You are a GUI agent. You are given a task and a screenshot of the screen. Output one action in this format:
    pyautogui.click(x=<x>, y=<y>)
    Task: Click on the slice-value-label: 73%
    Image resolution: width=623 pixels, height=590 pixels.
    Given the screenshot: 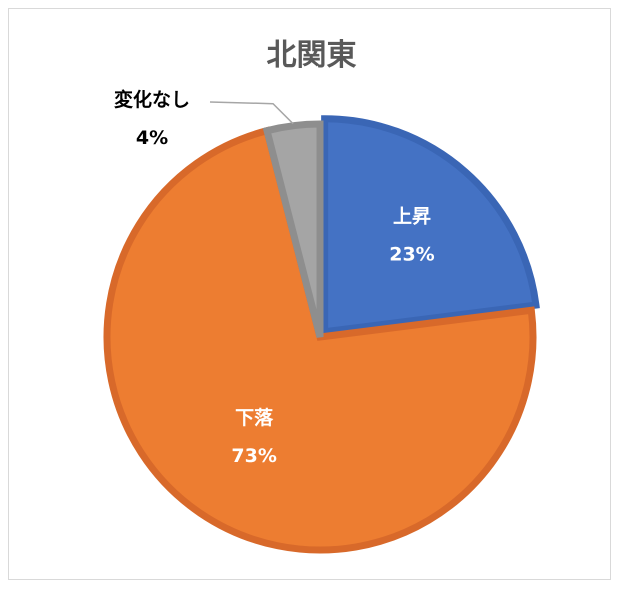 What is the action you would take?
    pyautogui.click(x=253, y=456)
    